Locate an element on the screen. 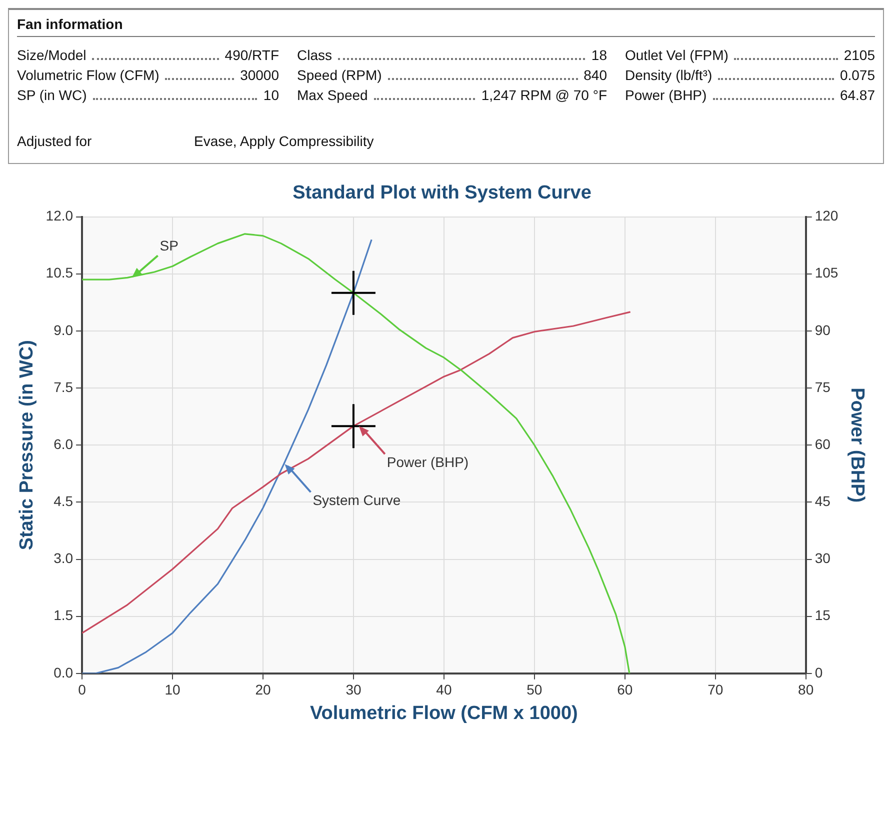 The height and width of the screenshot is (835, 892). annotation: System Curve is located at coordinates (356, 500).